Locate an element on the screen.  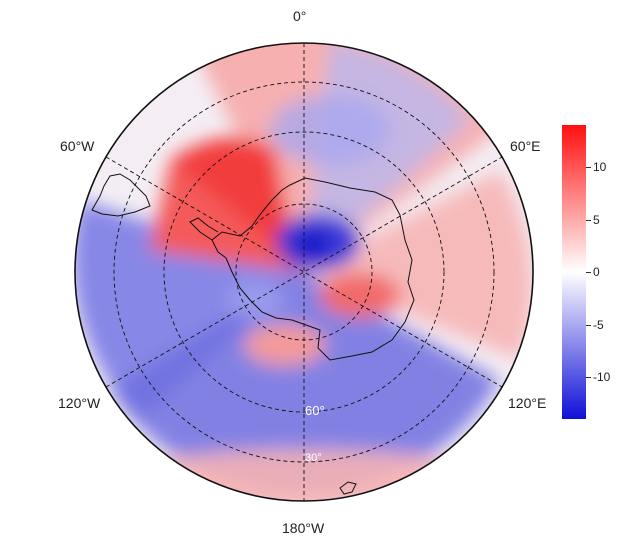
lon-label-top: 0° is located at coordinates (300, 16).